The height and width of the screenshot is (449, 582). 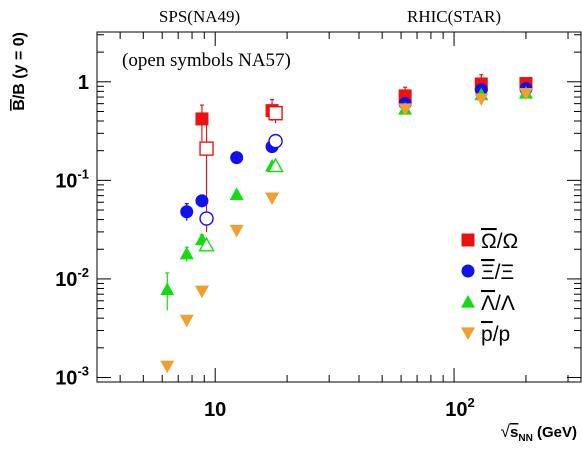 I want to click on legend-label: Ω/Ω, so click(x=499, y=241).